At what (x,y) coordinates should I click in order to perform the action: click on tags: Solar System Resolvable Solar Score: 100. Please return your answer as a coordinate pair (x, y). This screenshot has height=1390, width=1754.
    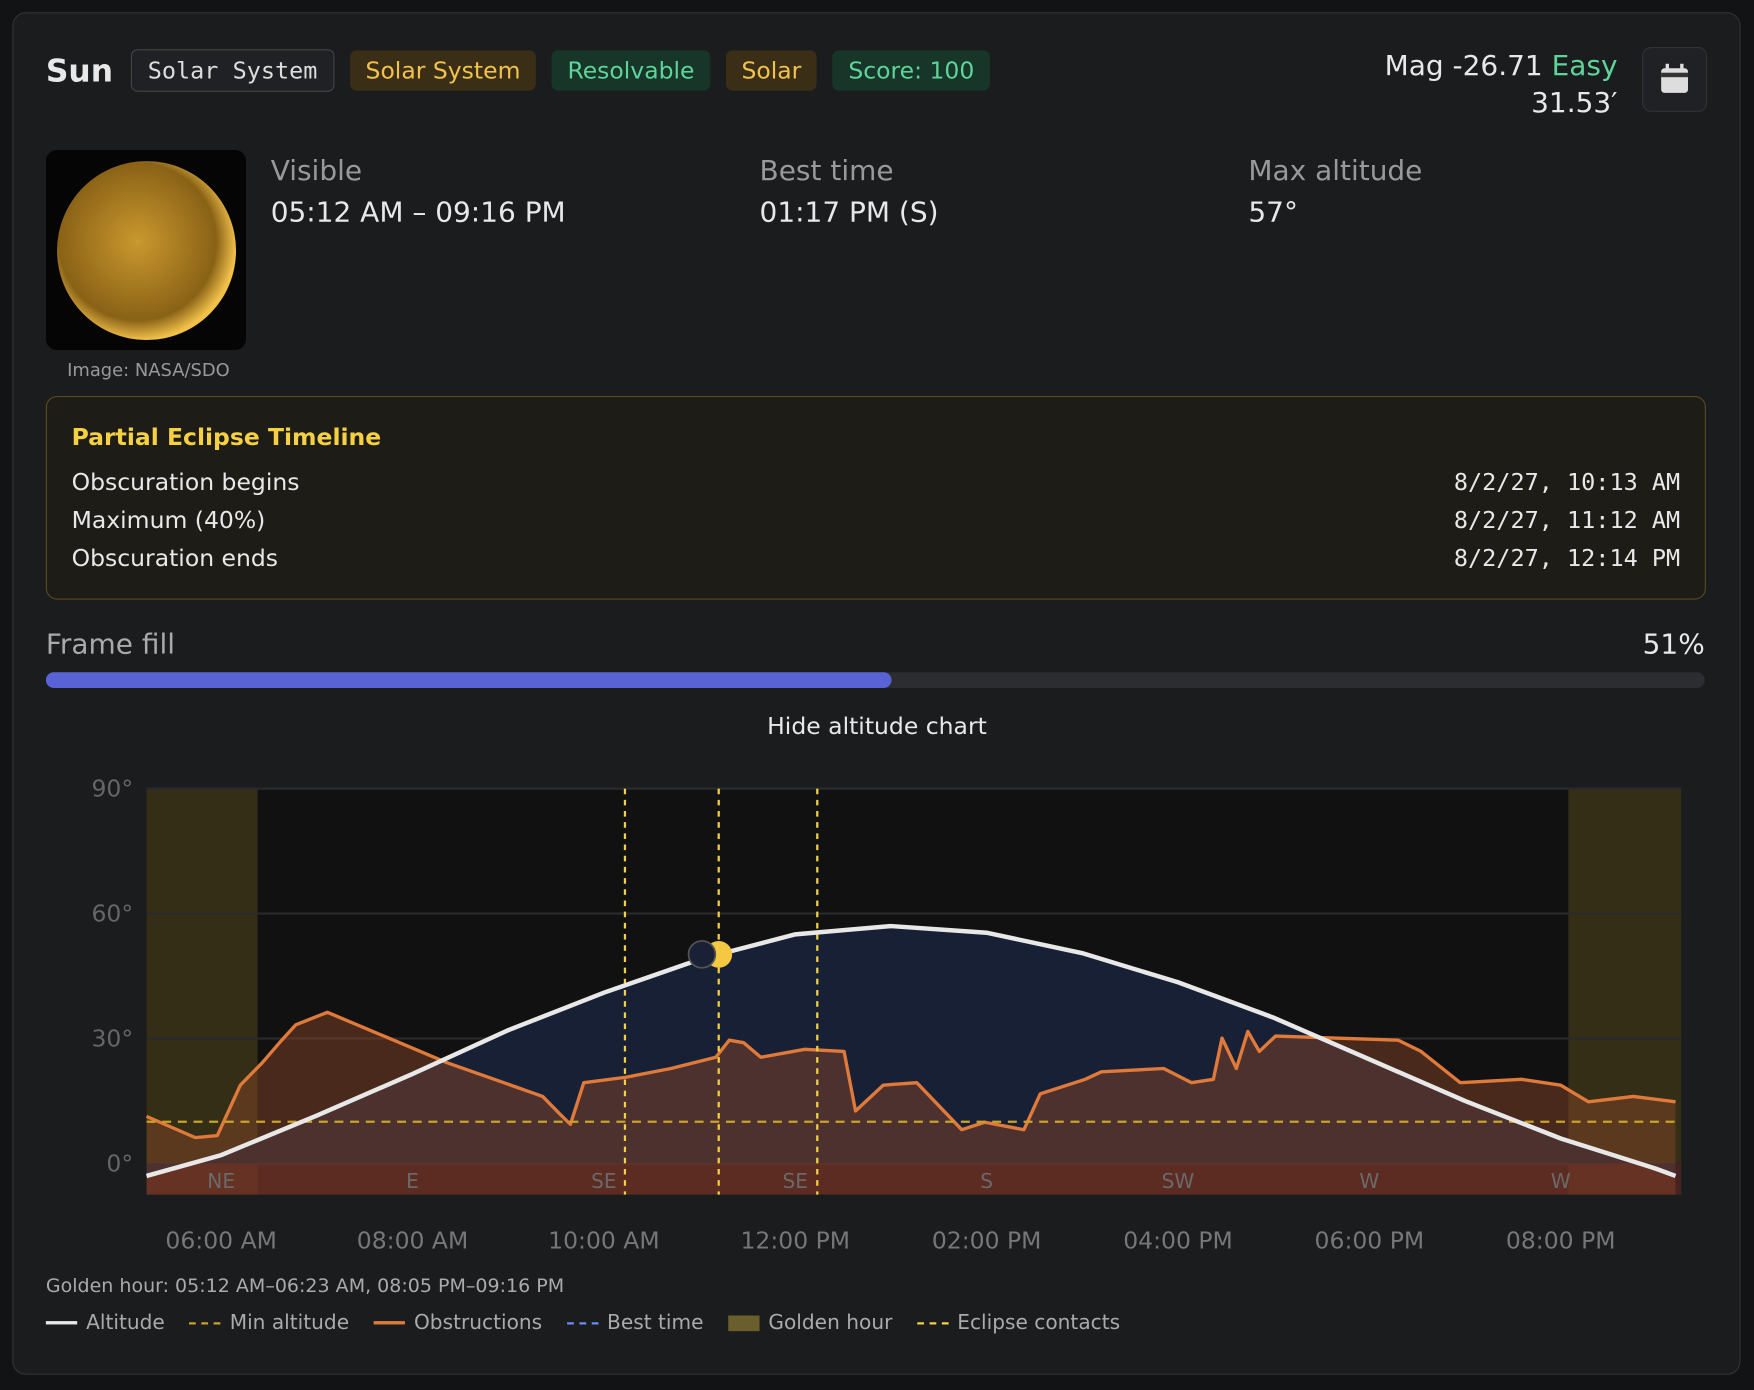
    Looking at the image, I should click on (677, 70).